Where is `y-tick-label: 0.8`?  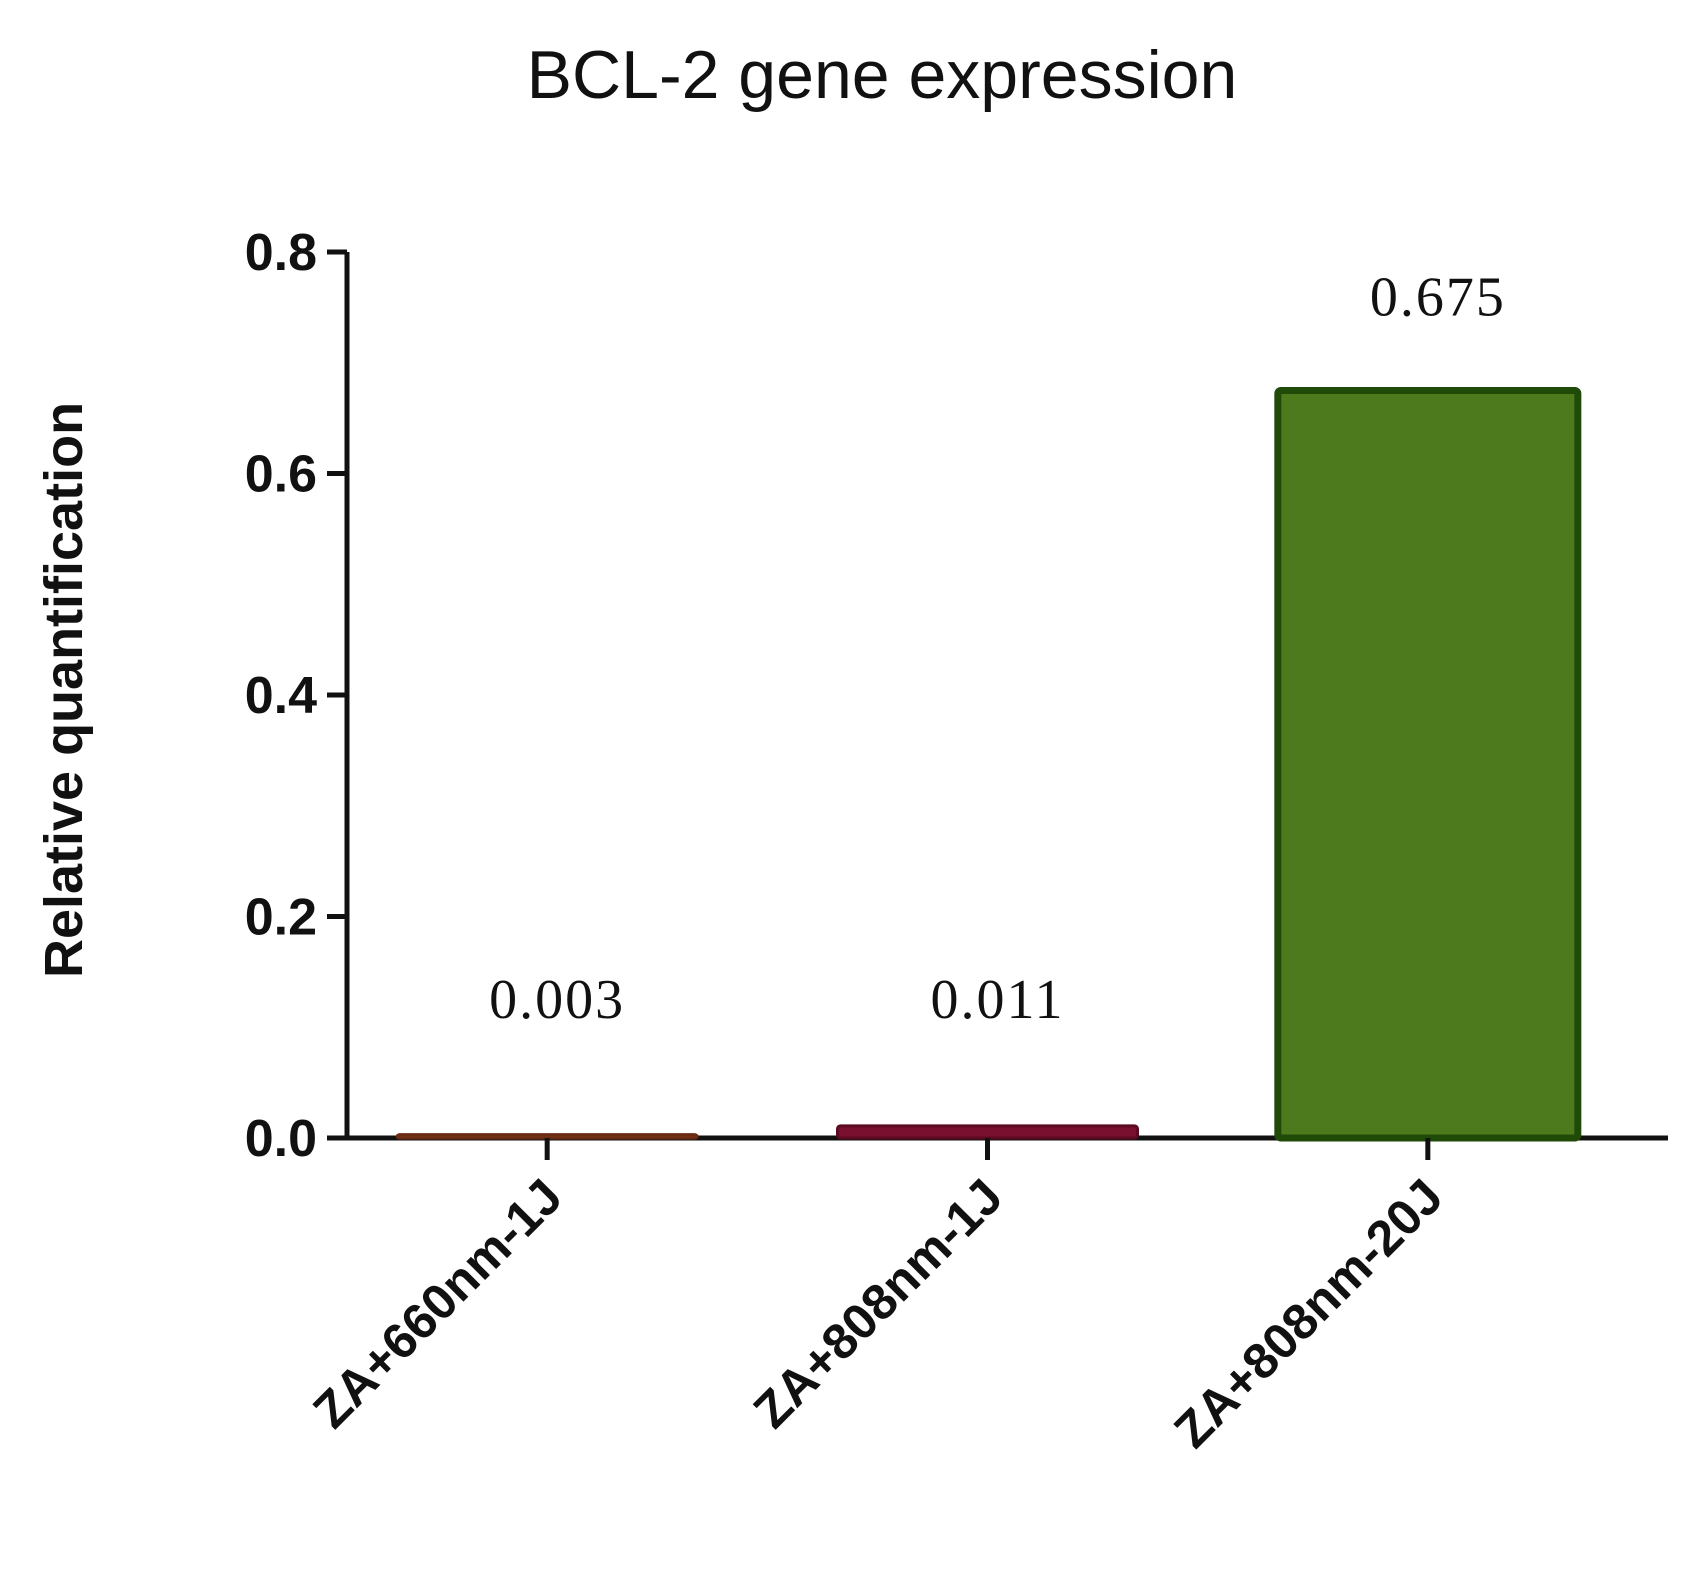
y-tick-label: 0.8 is located at coordinates (281, 253).